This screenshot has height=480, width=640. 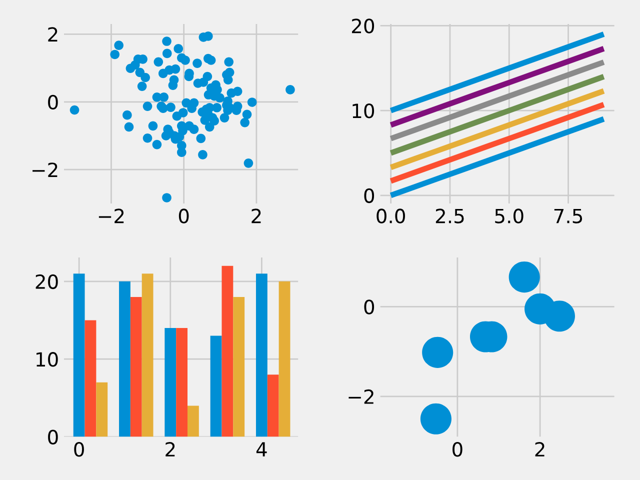 What do you see at coordinates (509, 216) in the screenshot?
I see `x-tick-label: 5.0` at bounding box center [509, 216].